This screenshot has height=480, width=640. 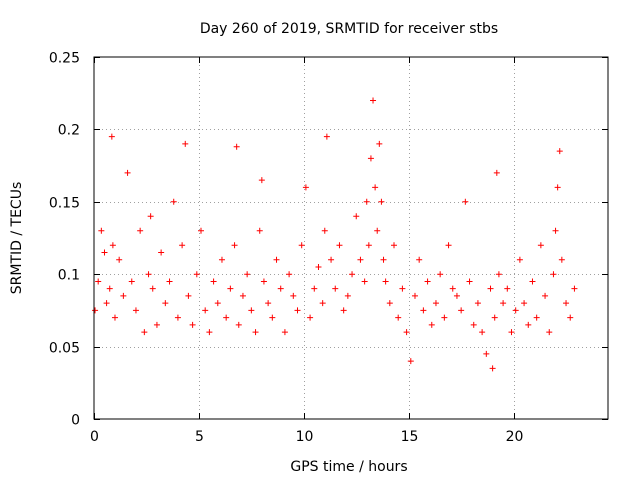 What do you see at coordinates (69, 276) in the screenshot?
I see `y-tick-label: 0.1` at bounding box center [69, 276].